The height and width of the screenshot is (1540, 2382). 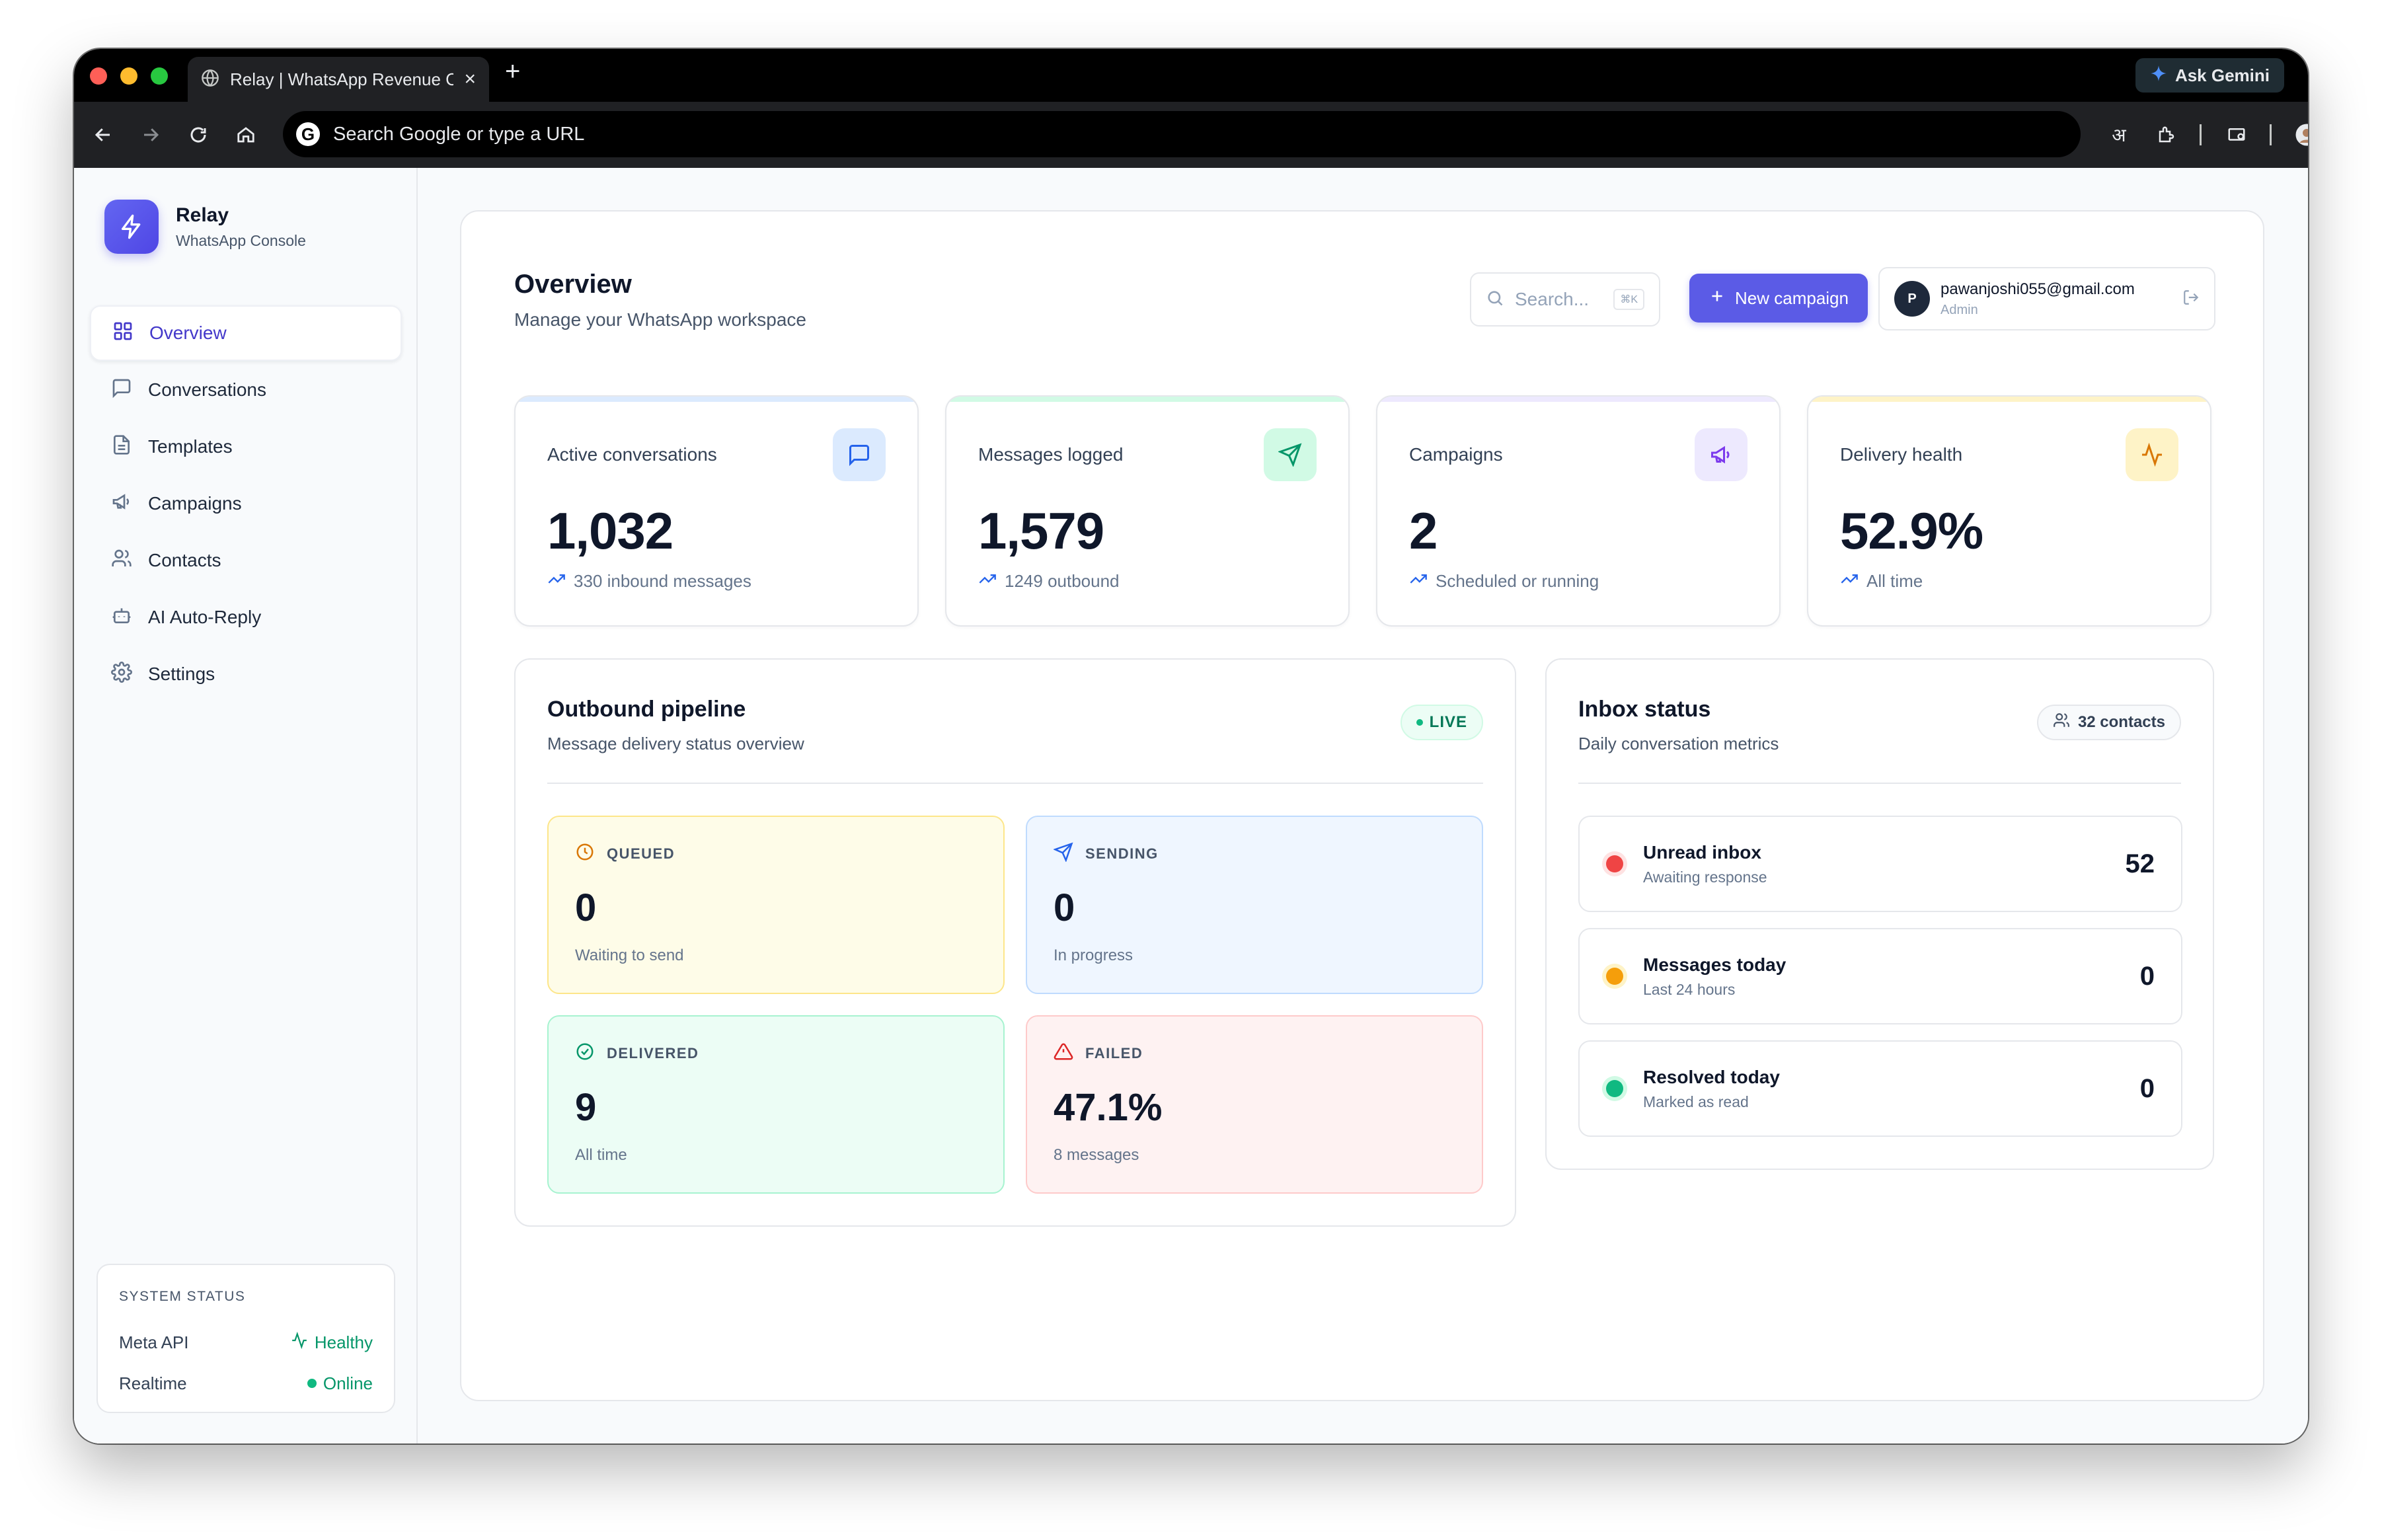 What do you see at coordinates (2046, 298) in the screenshot?
I see `user-menu: P pawanjoshi055@gmail.com Admin` at bounding box center [2046, 298].